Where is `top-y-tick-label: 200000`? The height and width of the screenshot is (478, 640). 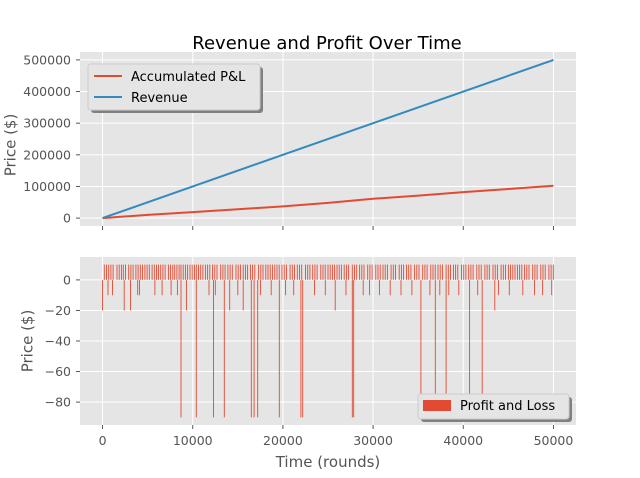 top-y-tick-label: 200000 is located at coordinates (47, 154).